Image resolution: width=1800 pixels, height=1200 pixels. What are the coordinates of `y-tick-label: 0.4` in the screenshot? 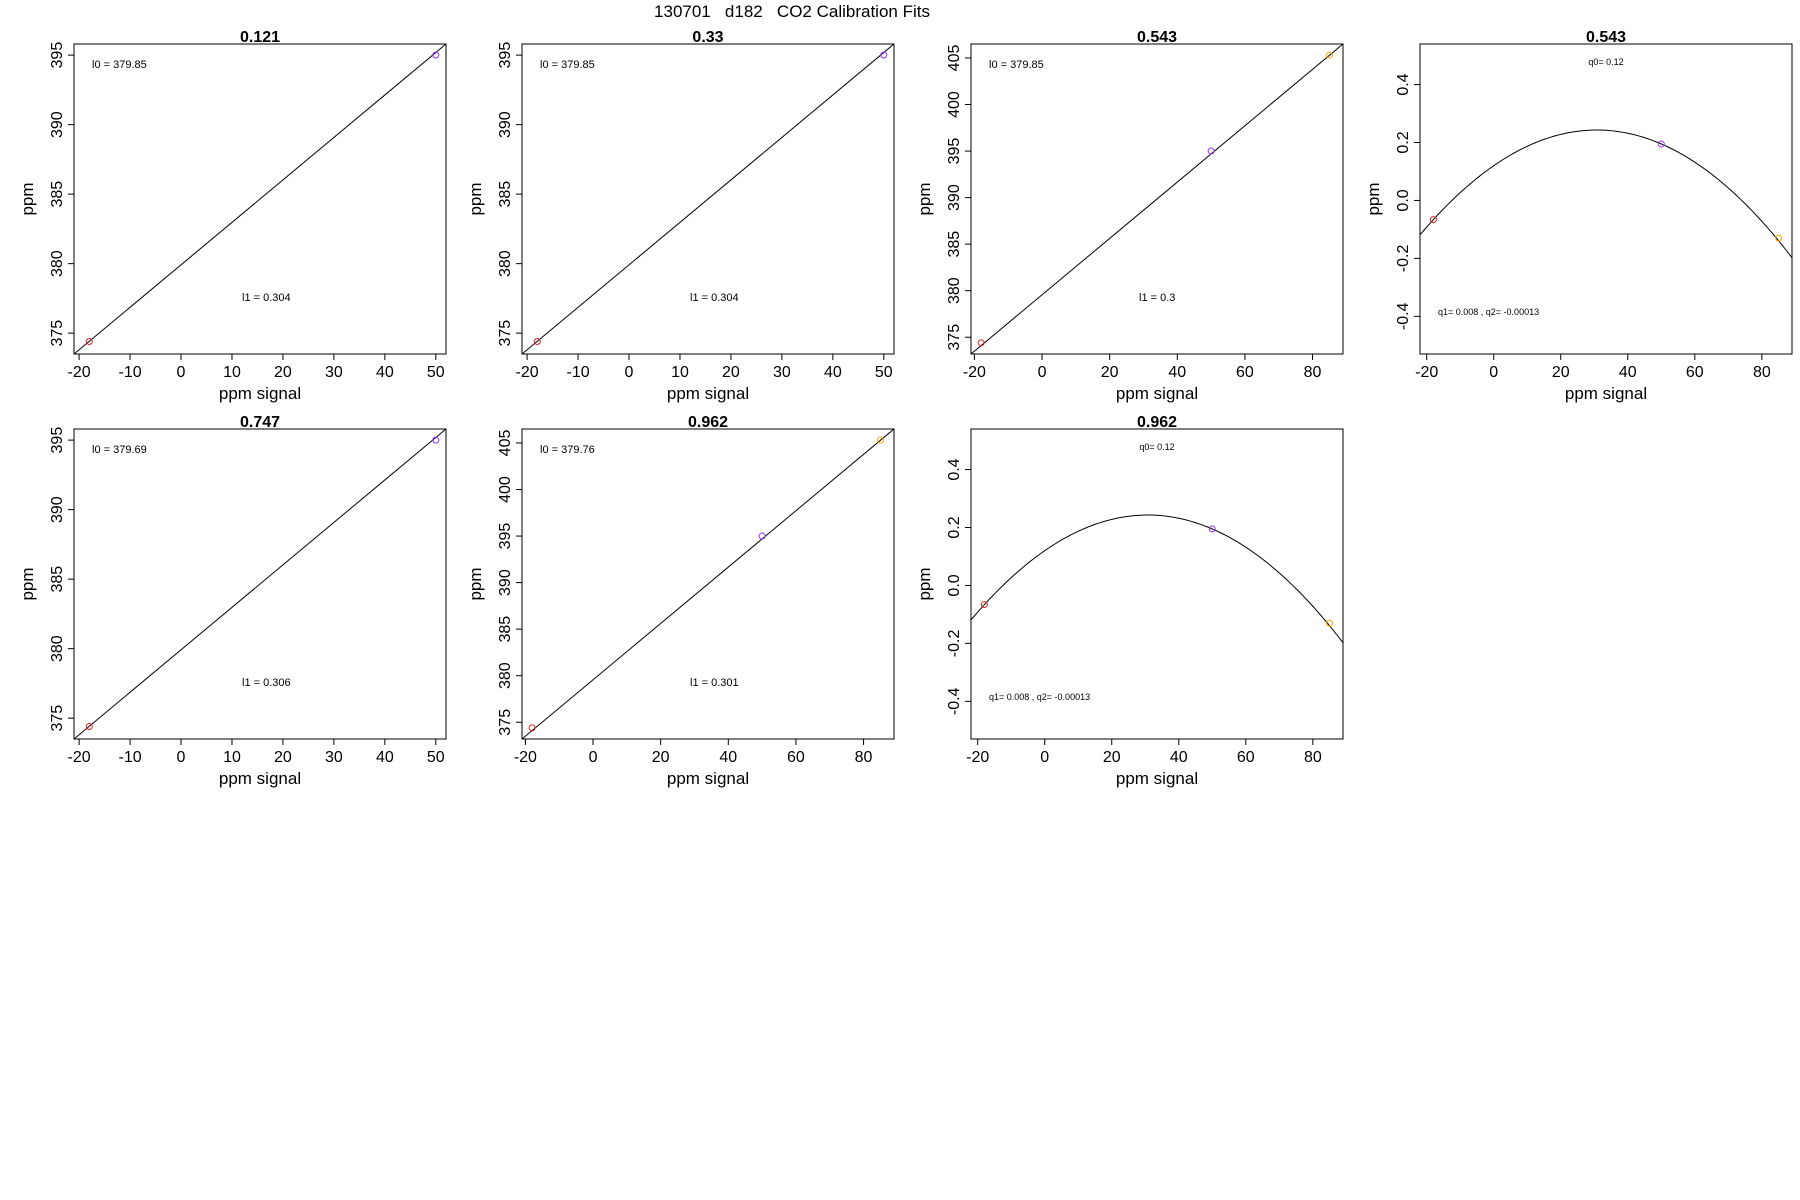 It's located at (954, 469).